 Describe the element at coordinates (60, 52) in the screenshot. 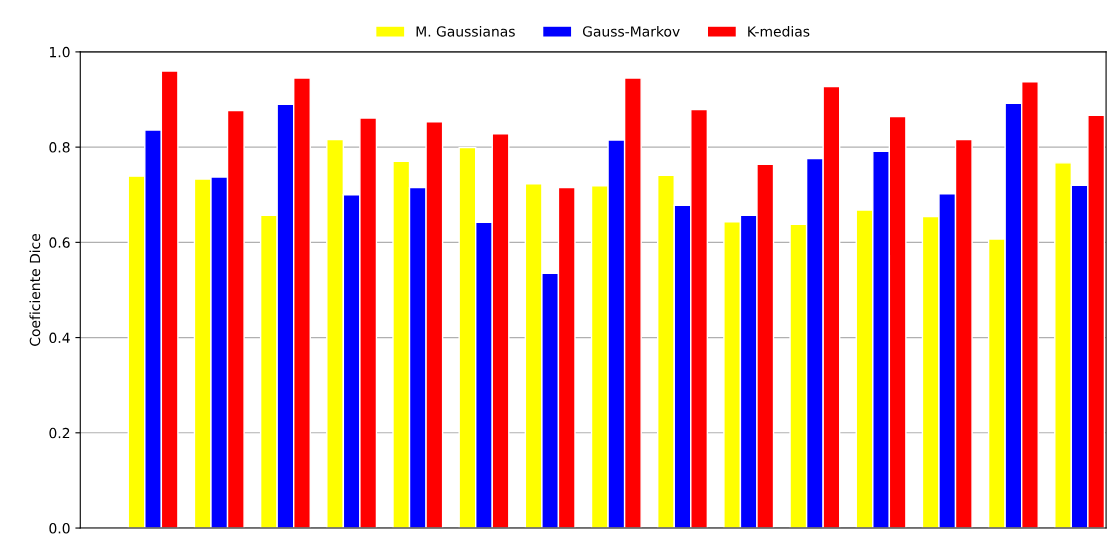

I see `y-tick-label: 1.0` at that location.